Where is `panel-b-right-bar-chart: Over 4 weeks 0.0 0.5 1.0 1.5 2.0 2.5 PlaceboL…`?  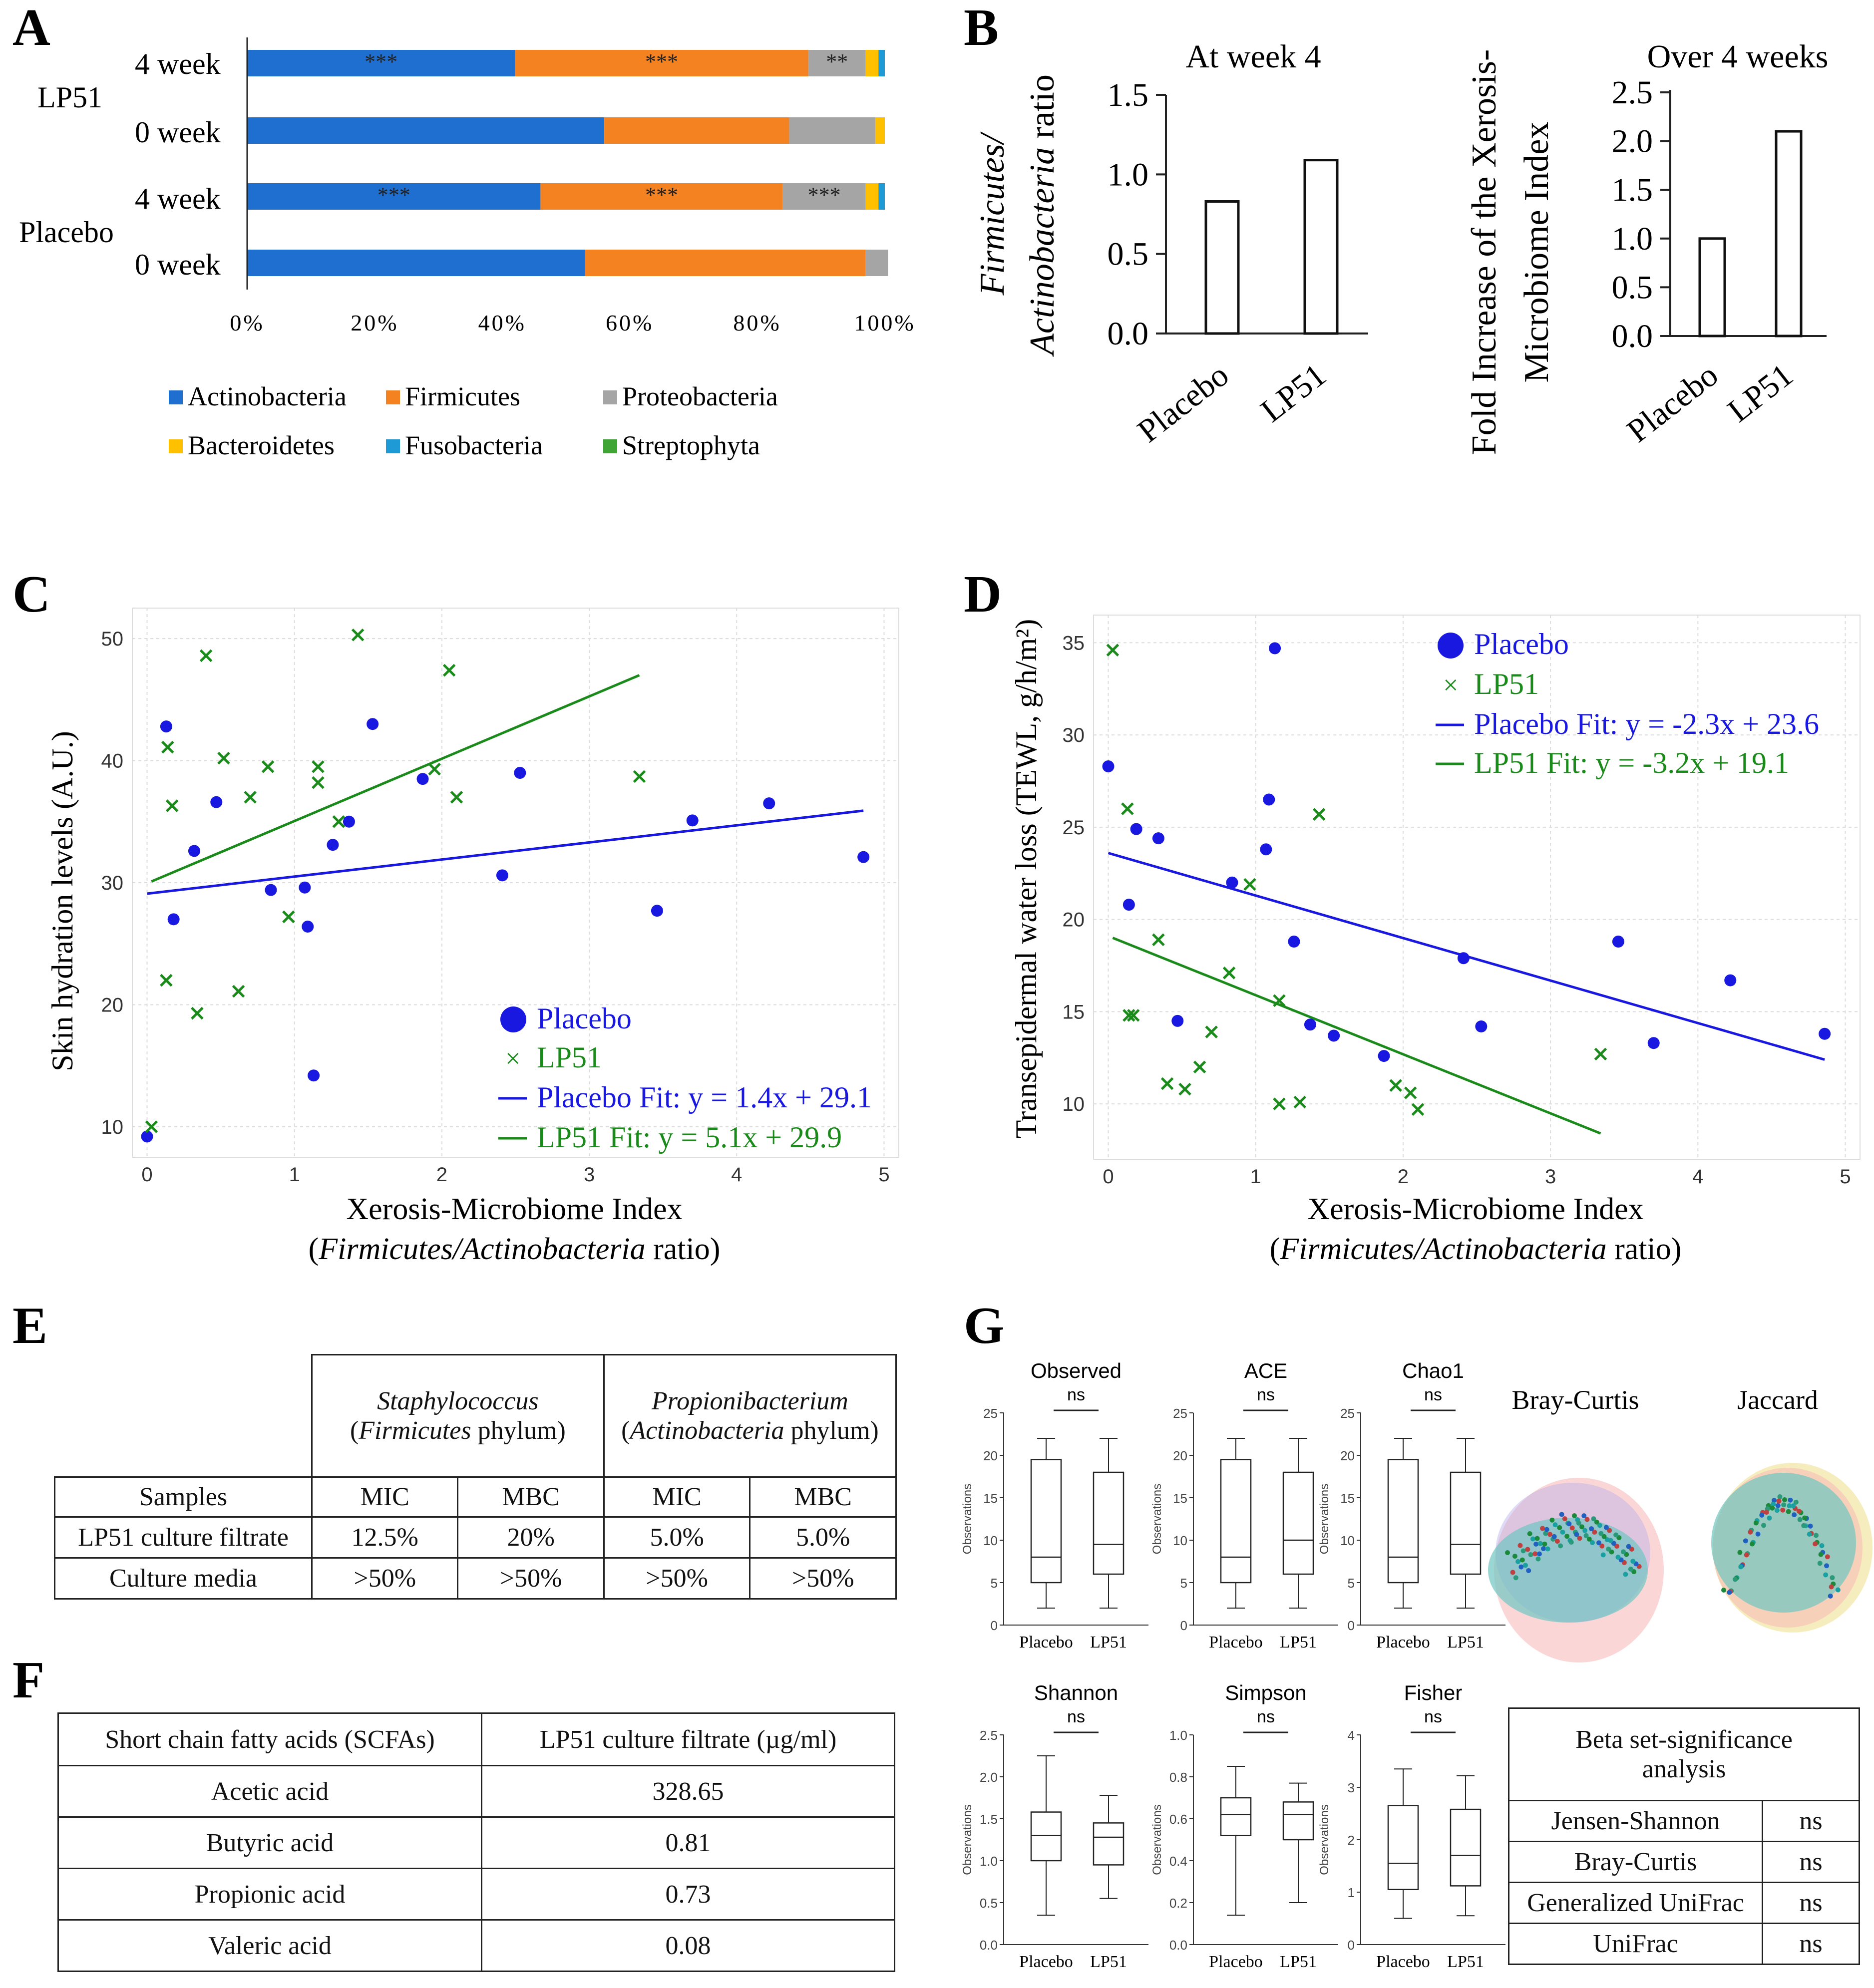 panel-b-right-bar-chart: Over 4 weeks 0.0 0.5 1.0 1.5 2.0 2.5 PlaceboL… is located at coordinates (1646, 246).